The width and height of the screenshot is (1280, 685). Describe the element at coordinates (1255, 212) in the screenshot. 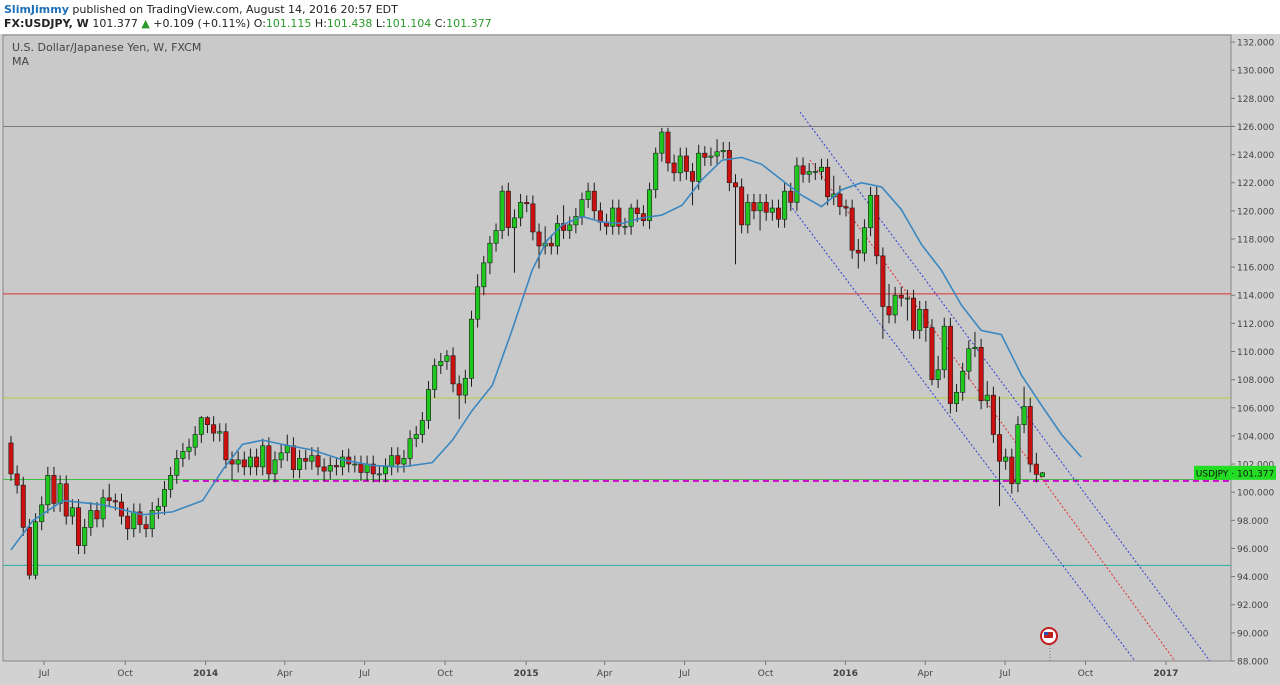

I see `y-tick-label: 120.000` at that location.